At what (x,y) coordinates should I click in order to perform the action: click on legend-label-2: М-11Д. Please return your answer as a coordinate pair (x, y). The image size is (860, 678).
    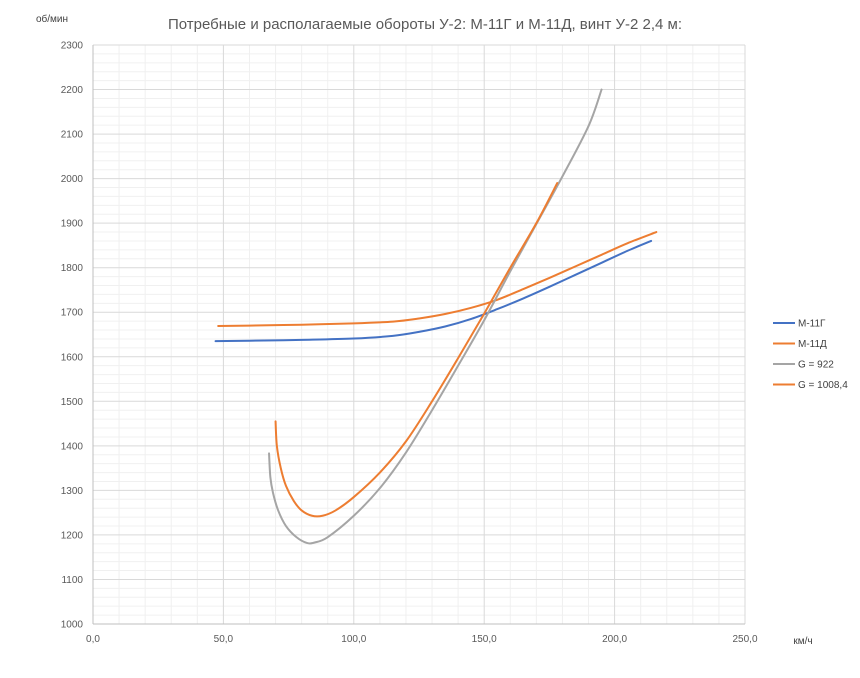
    Looking at the image, I should click on (812, 344).